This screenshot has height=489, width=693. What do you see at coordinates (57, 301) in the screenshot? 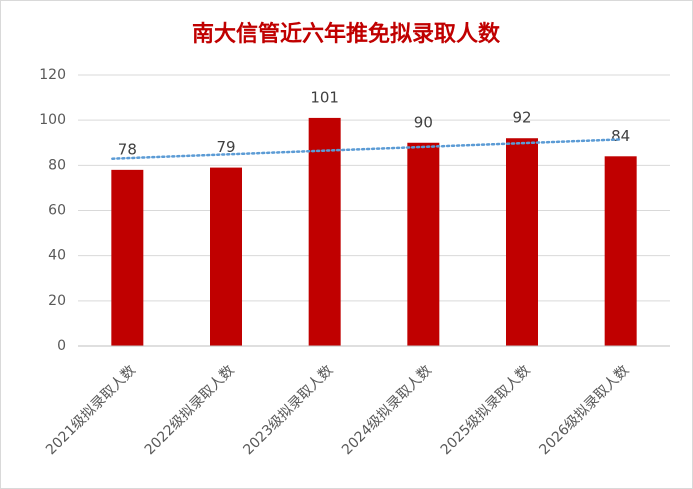
I see `y-tick-label: 20` at bounding box center [57, 301].